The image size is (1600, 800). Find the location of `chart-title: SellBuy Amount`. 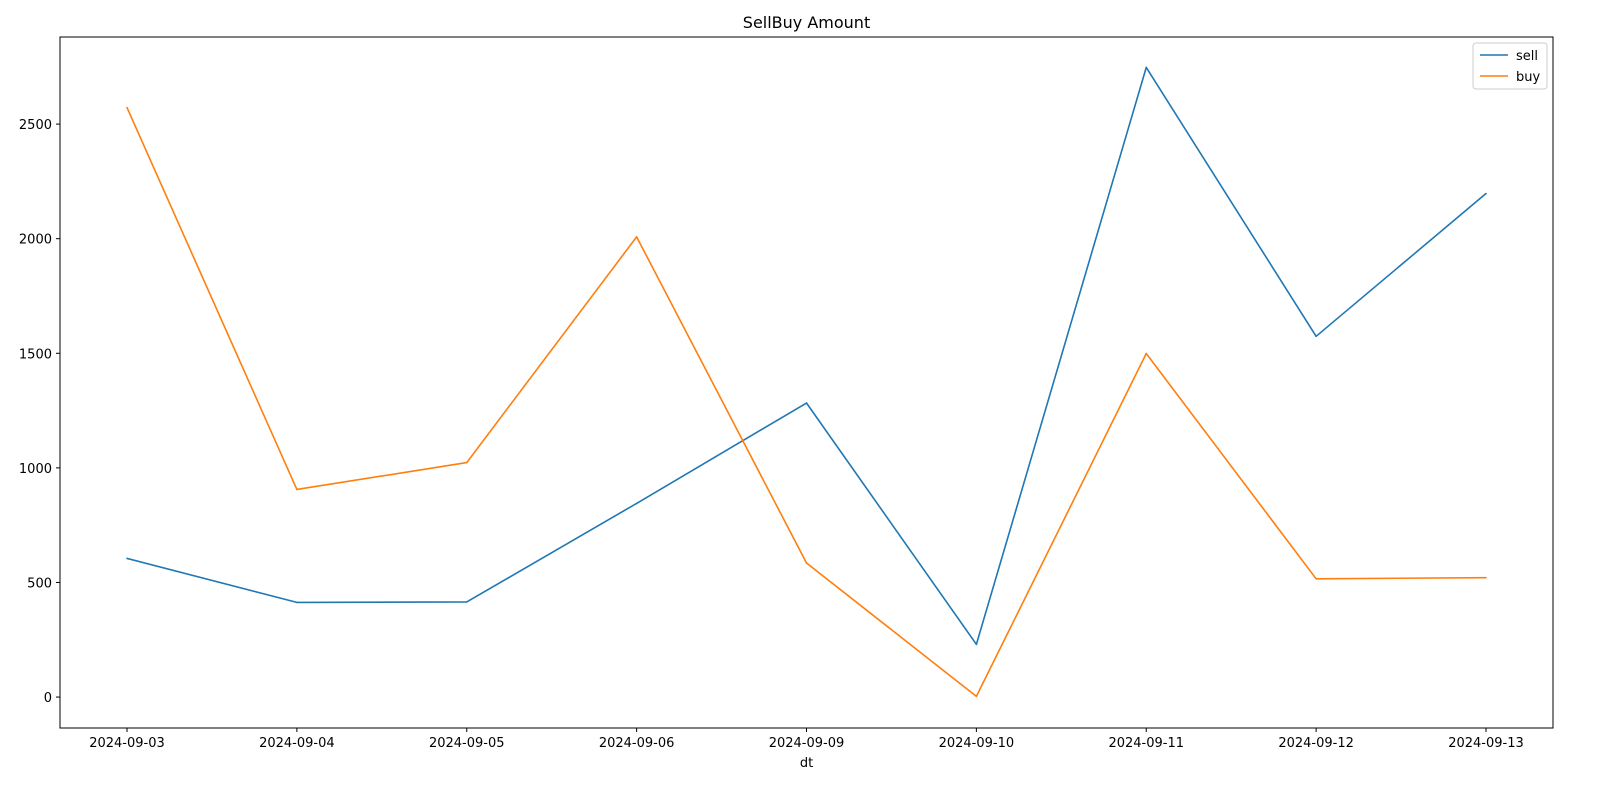

chart-title: SellBuy Amount is located at coordinates (806, 22).